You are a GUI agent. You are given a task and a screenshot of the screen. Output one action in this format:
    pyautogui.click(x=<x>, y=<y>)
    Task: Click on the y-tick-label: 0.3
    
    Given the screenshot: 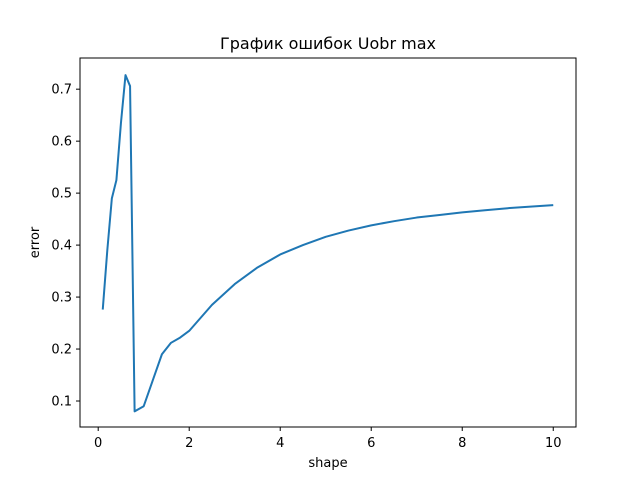 What is the action you would take?
    pyautogui.click(x=61, y=298)
    